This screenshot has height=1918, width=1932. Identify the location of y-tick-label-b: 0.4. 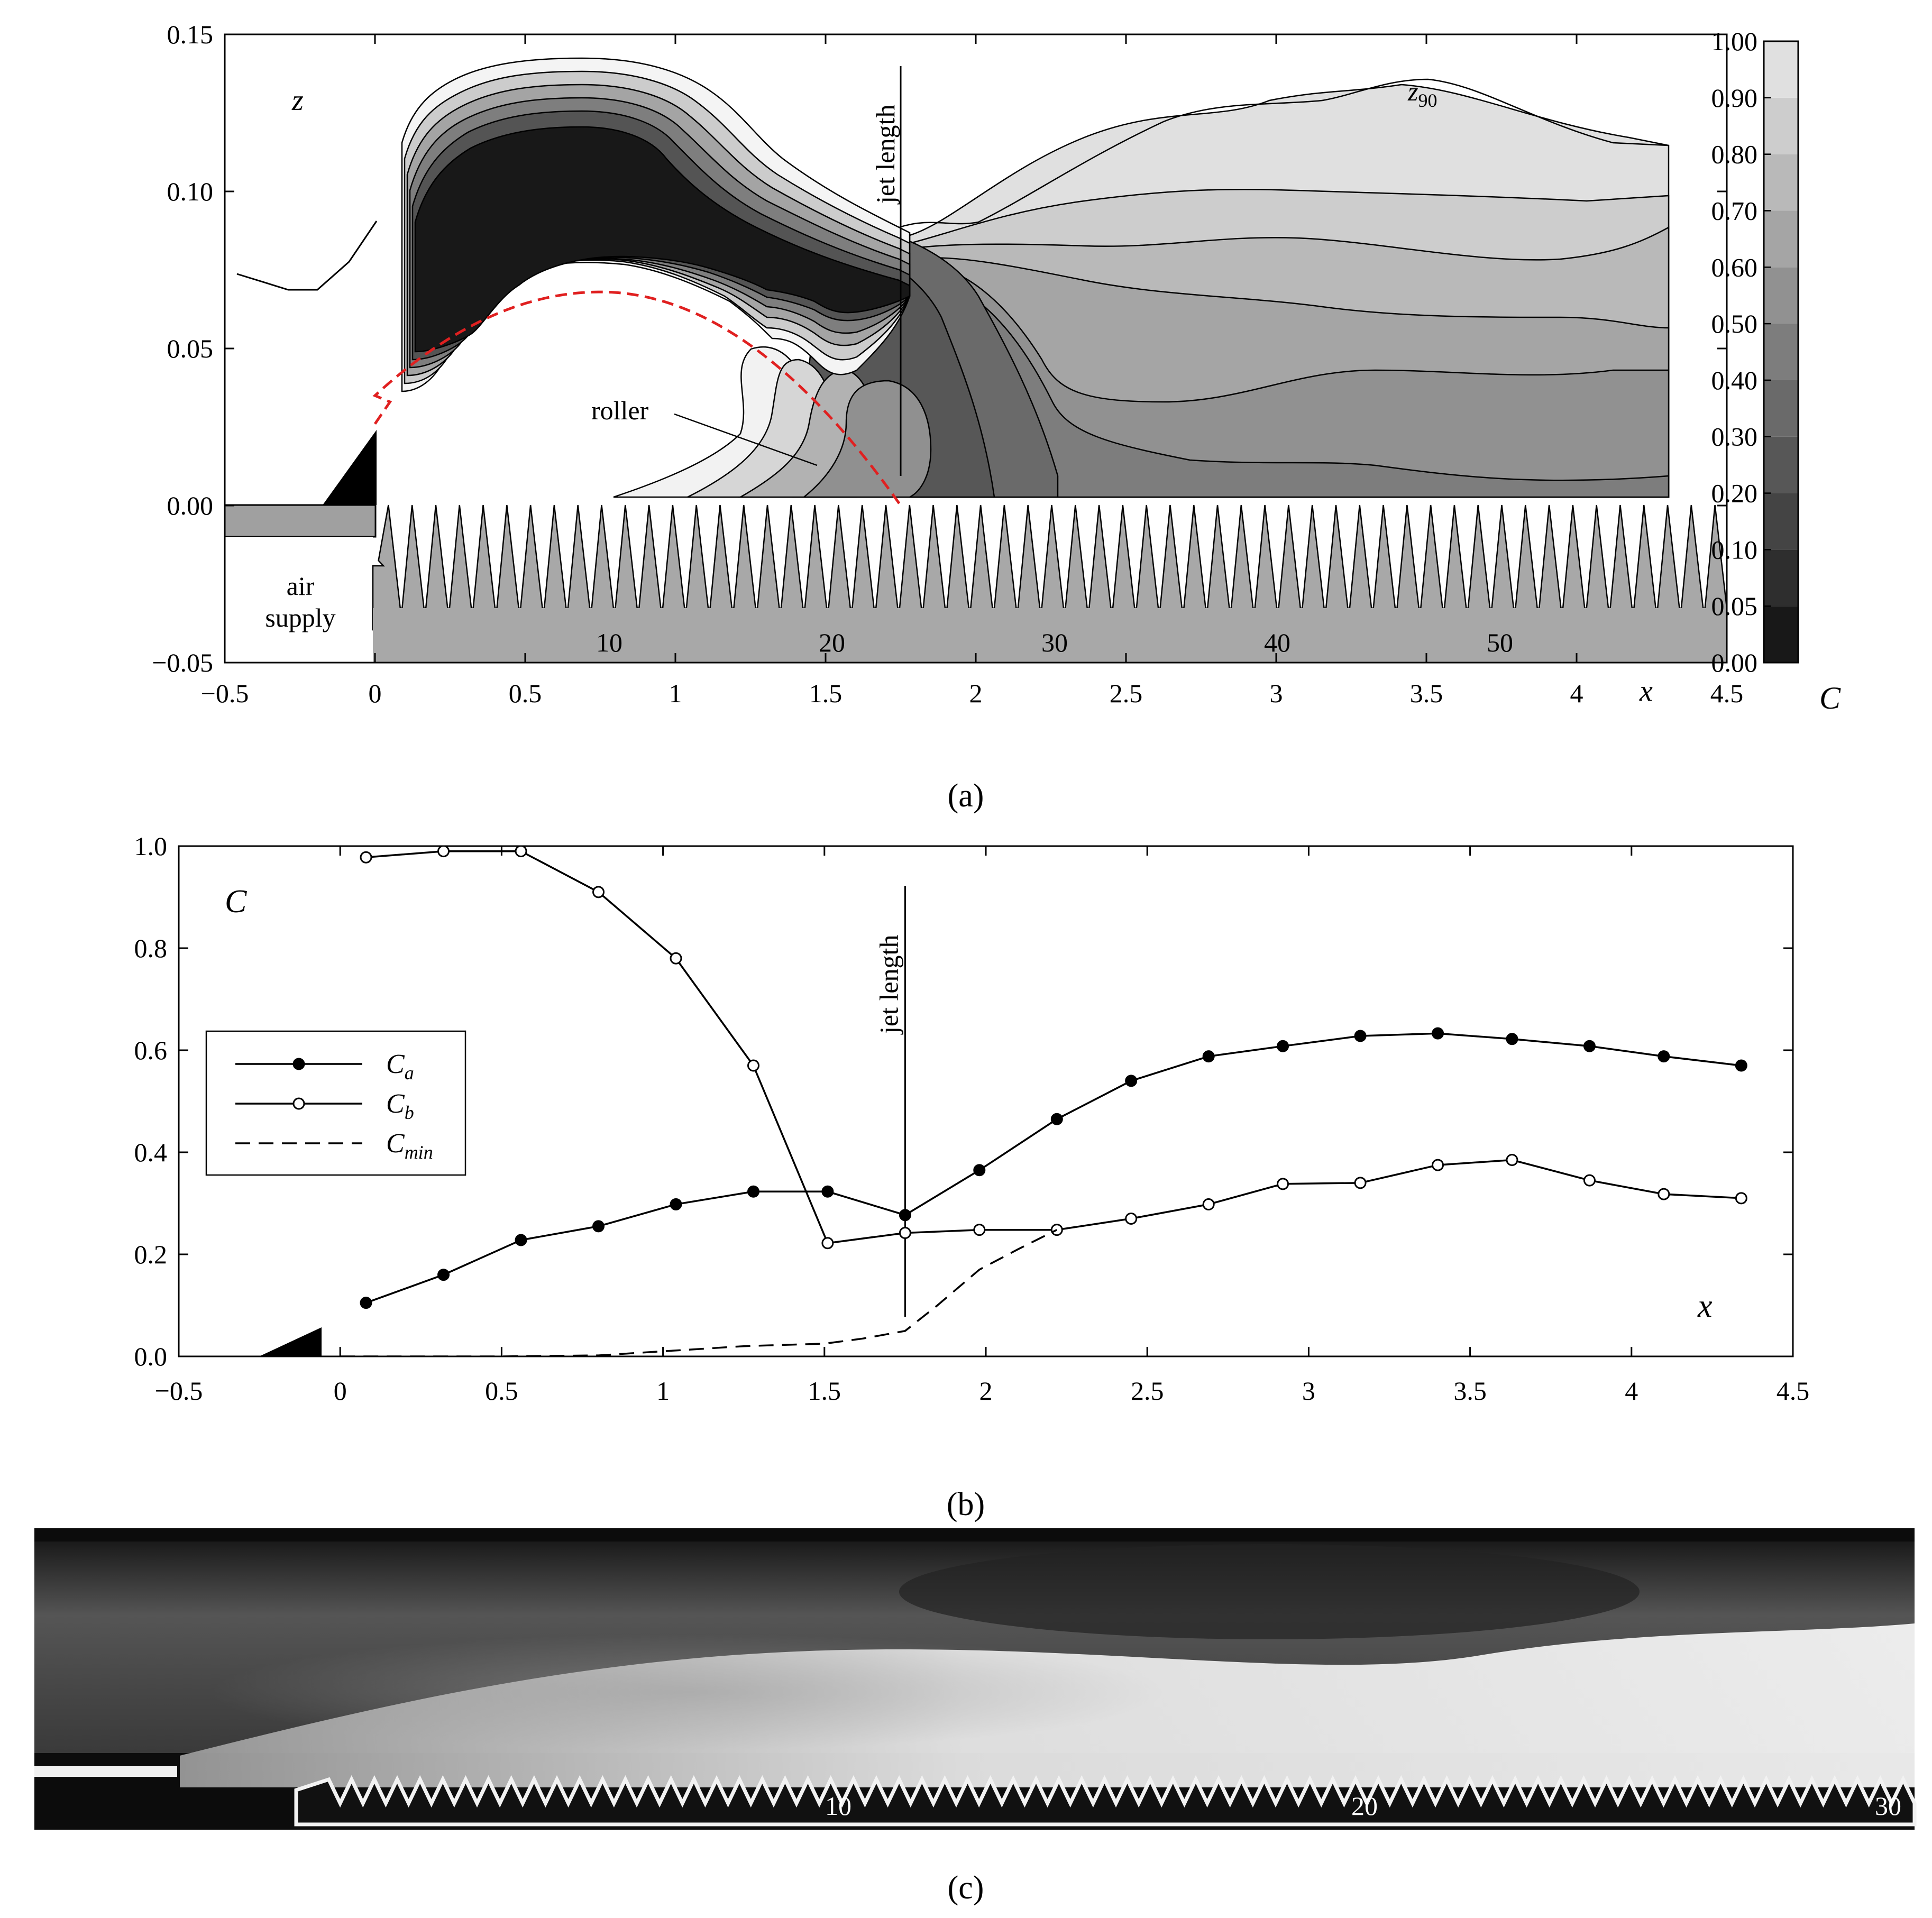
(151, 1152).